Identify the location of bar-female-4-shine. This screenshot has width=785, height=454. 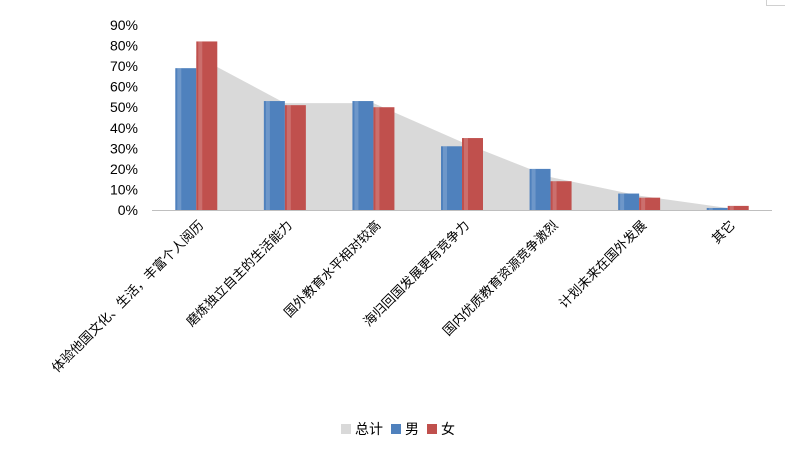
(554, 195).